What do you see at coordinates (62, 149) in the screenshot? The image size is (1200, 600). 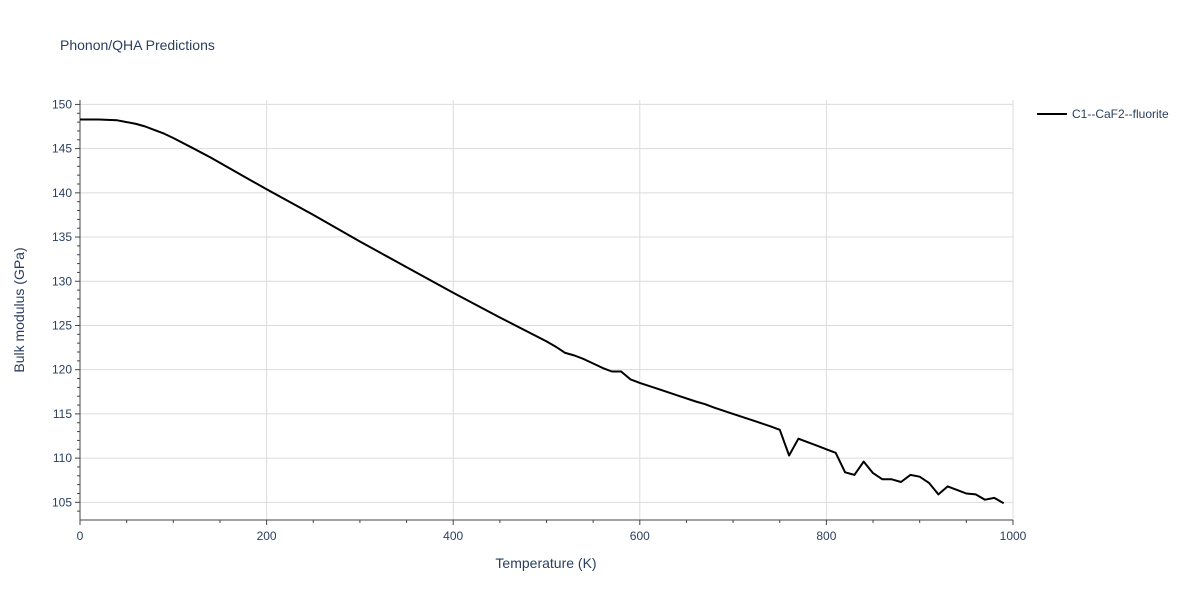 I see `y-tick-label: 145` at bounding box center [62, 149].